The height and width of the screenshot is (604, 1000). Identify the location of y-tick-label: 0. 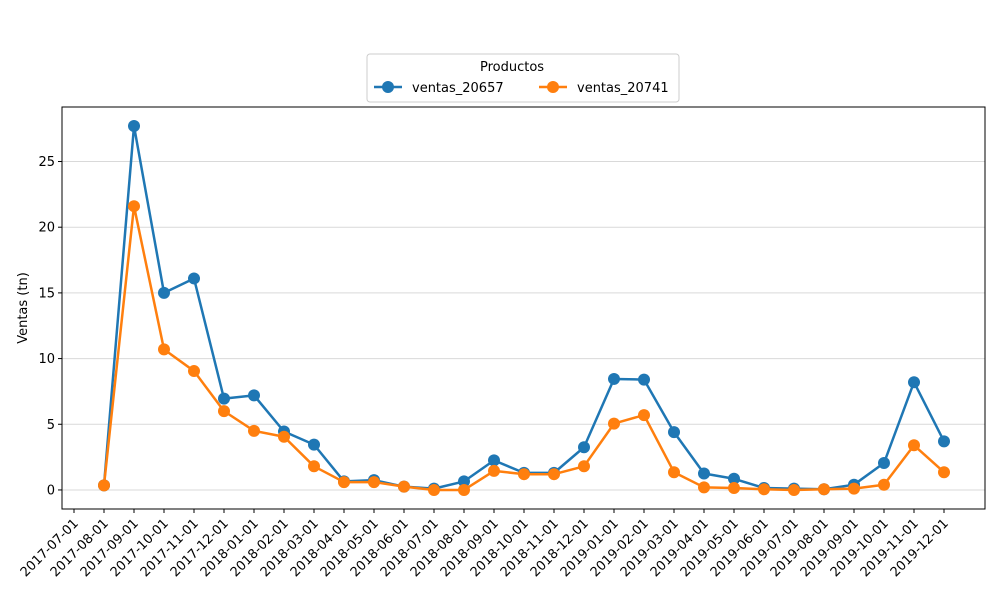
(51, 490).